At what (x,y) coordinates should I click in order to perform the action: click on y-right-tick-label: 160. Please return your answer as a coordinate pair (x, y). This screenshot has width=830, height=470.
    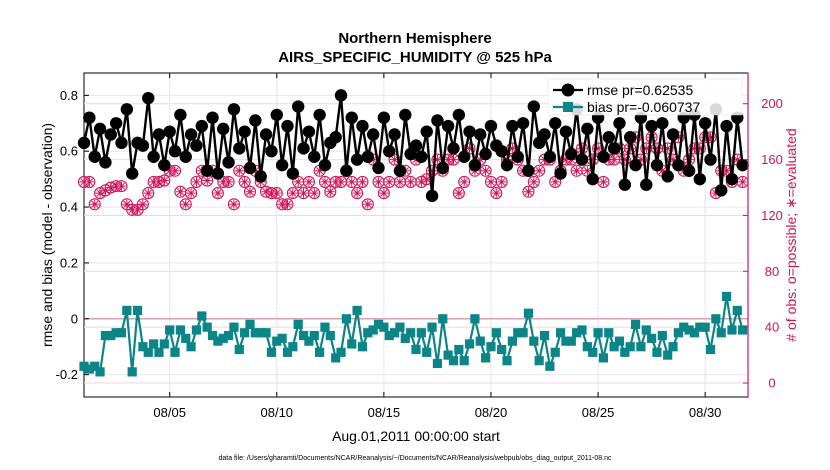
    Looking at the image, I should click on (772, 159).